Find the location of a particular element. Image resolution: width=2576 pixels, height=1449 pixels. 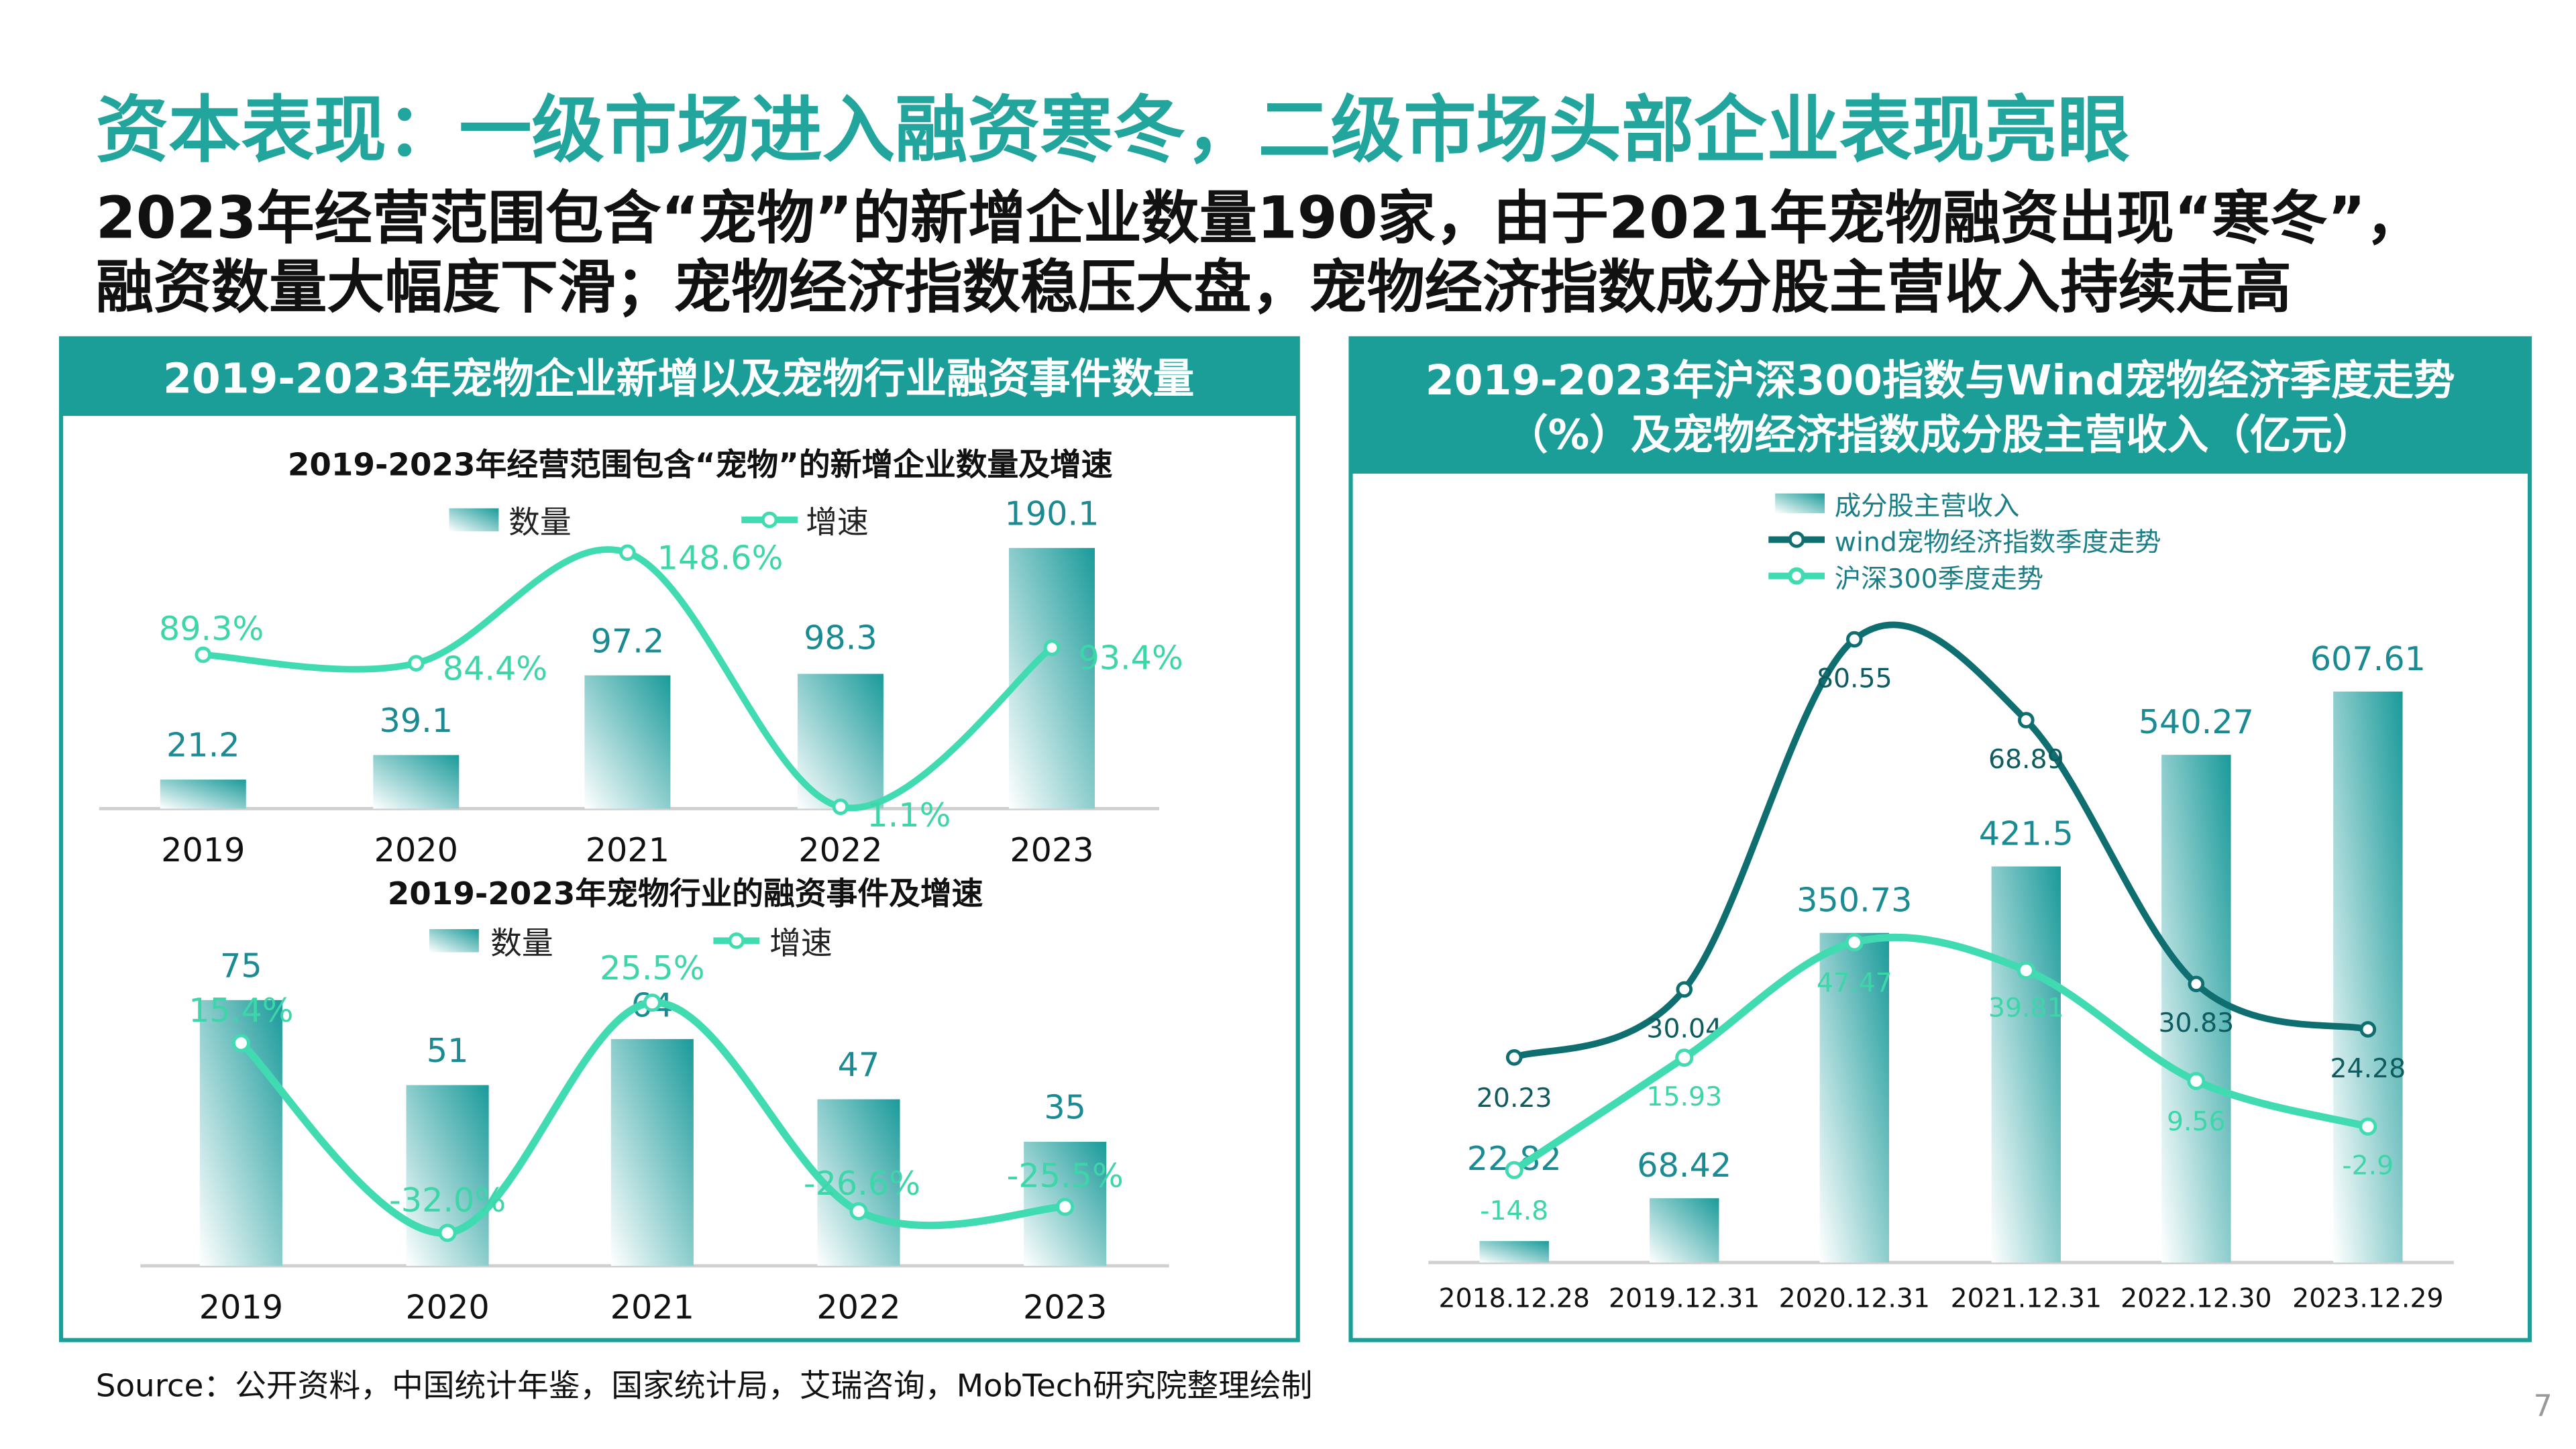

chart1-legend-bar-swatch is located at coordinates (474, 520).